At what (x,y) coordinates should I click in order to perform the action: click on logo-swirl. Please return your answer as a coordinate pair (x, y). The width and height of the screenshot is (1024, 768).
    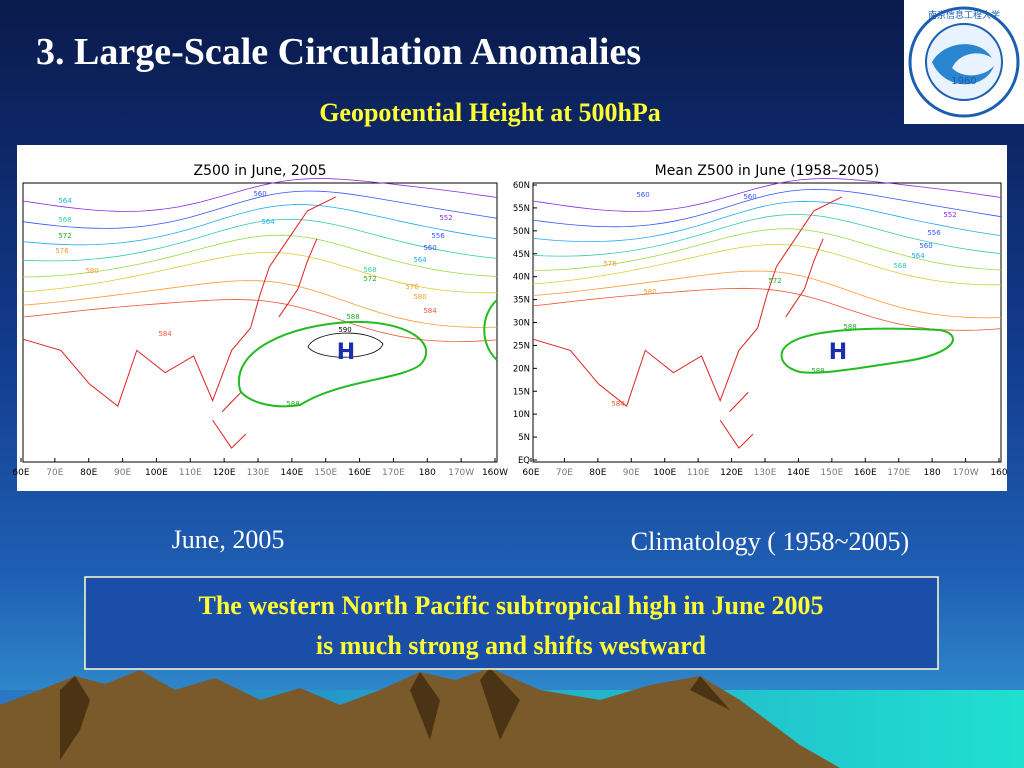
    Looking at the image, I should click on (963, 64).